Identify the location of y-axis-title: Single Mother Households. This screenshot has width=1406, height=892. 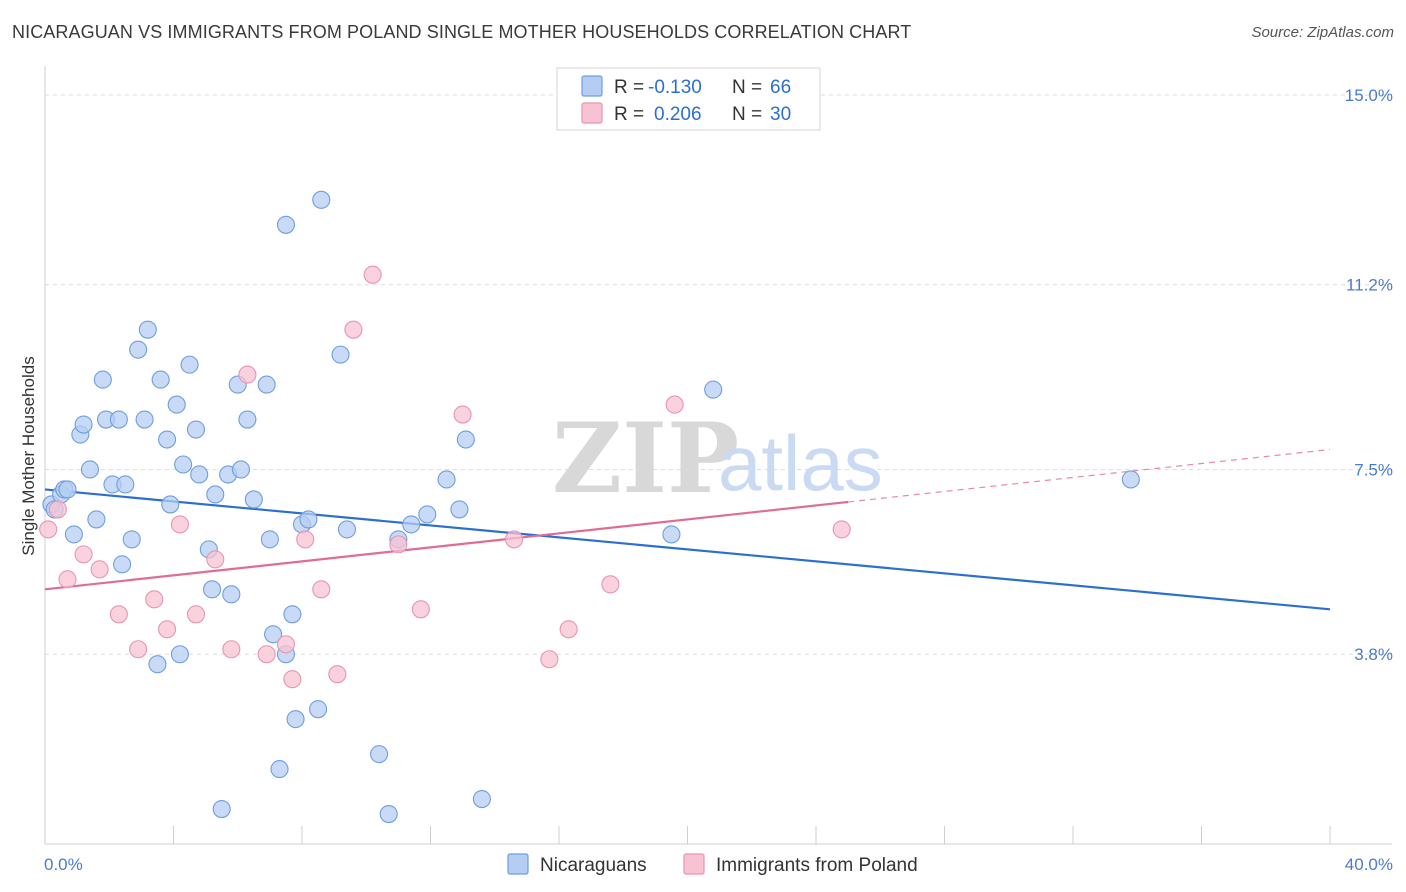
(28, 455).